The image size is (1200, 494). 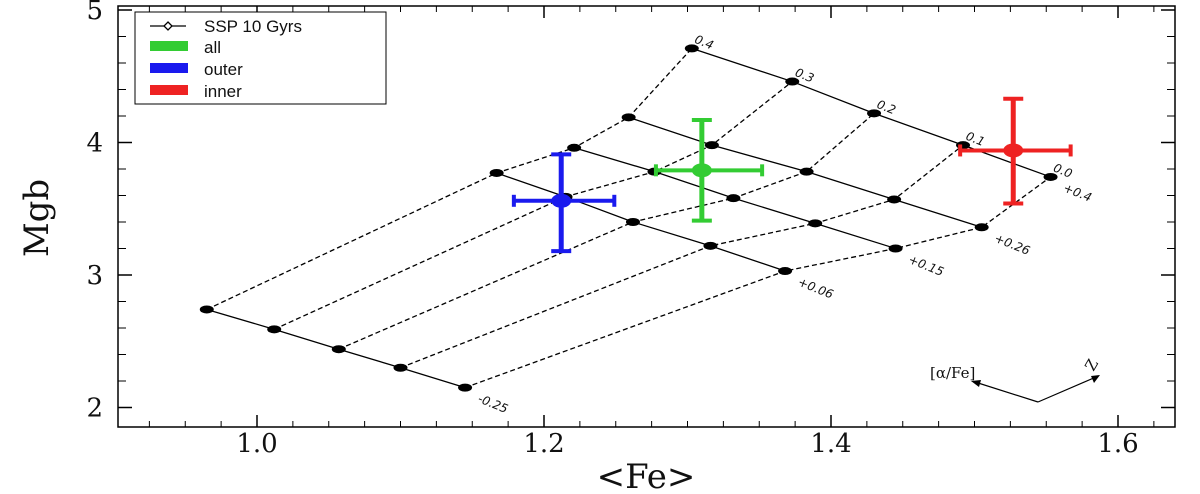 What do you see at coordinates (37, 218) in the screenshot?
I see `y-axis-title: Mgb` at bounding box center [37, 218].